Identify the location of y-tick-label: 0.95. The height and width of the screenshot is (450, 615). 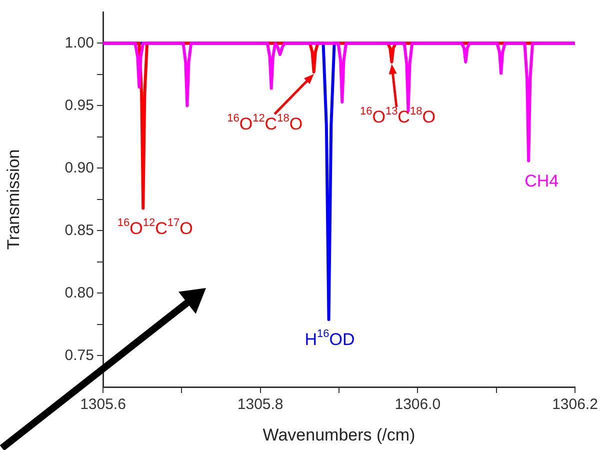
(79, 105).